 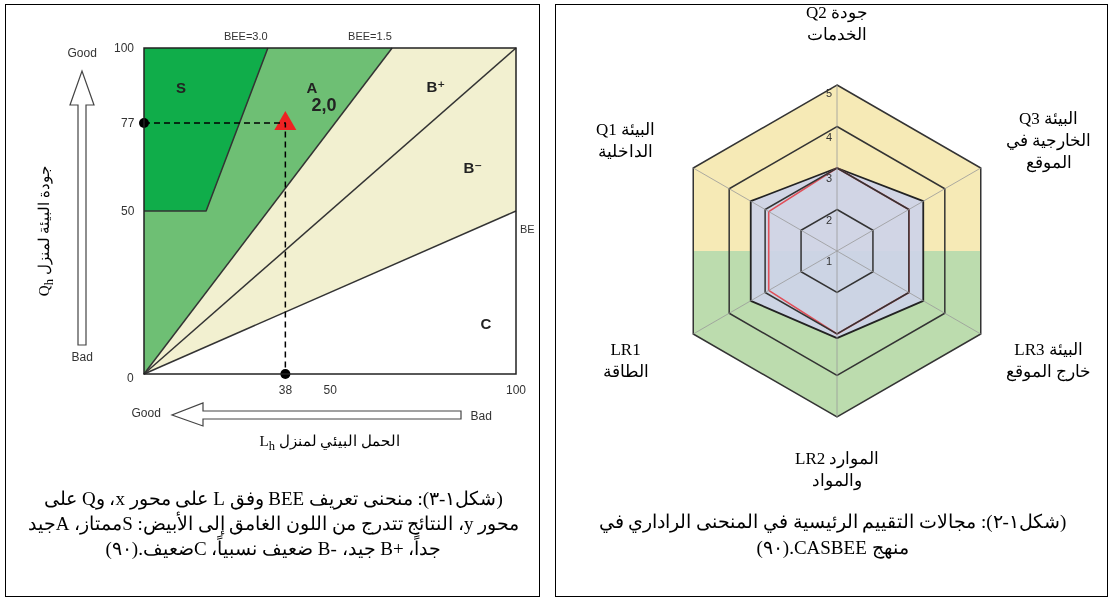 What do you see at coordinates (527, 229) in the screenshot?
I see `series-label: BE` at bounding box center [527, 229].